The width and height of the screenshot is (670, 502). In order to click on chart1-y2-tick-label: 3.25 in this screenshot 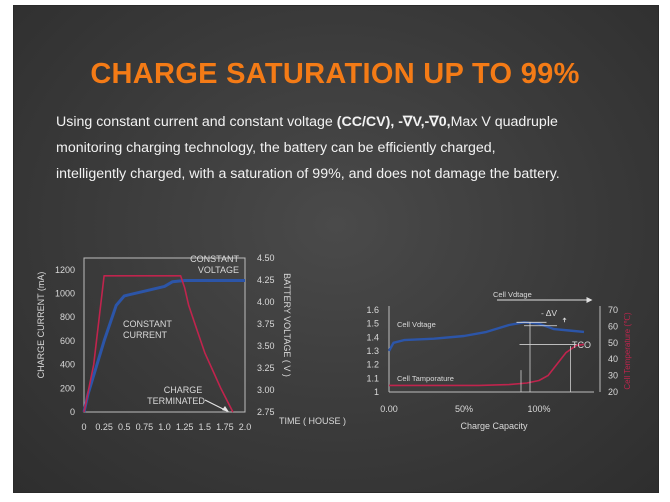, I will do `click(266, 368)`.